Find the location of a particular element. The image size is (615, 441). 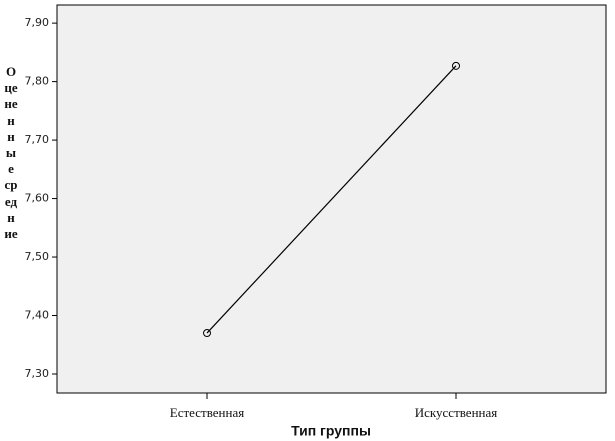

y-tick-label: 7,70 is located at coordinates (37, 139).